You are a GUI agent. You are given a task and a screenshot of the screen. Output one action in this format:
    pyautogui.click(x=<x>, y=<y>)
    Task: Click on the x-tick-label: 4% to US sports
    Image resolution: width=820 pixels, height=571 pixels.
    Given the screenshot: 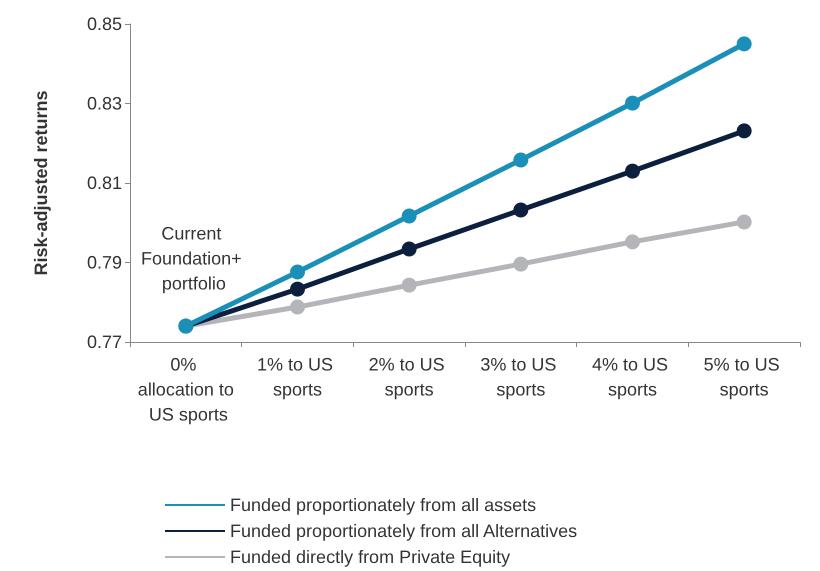 What is the action you would take?
    pyautogui.click(x=633, y=377)
    